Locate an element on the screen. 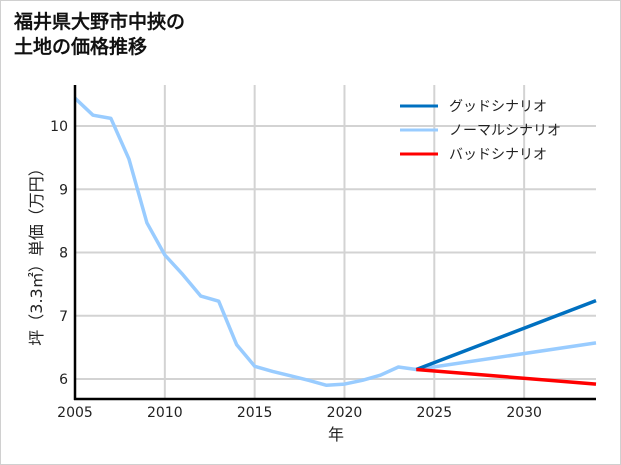  legend-label: ノーマルシナリオ is located at coordinates (505, 131).